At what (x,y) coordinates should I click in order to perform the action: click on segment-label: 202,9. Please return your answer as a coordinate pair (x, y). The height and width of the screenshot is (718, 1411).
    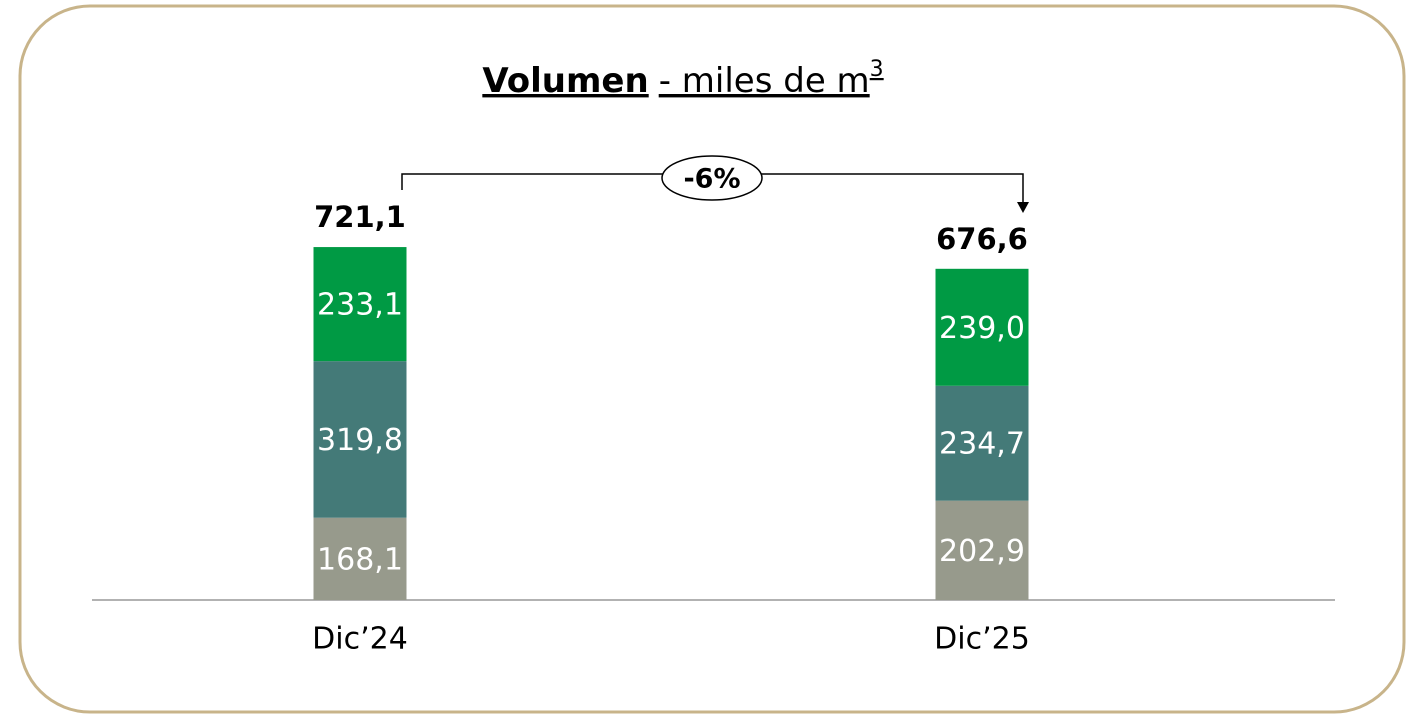
    Looking at the image, I should click on (982, 551).